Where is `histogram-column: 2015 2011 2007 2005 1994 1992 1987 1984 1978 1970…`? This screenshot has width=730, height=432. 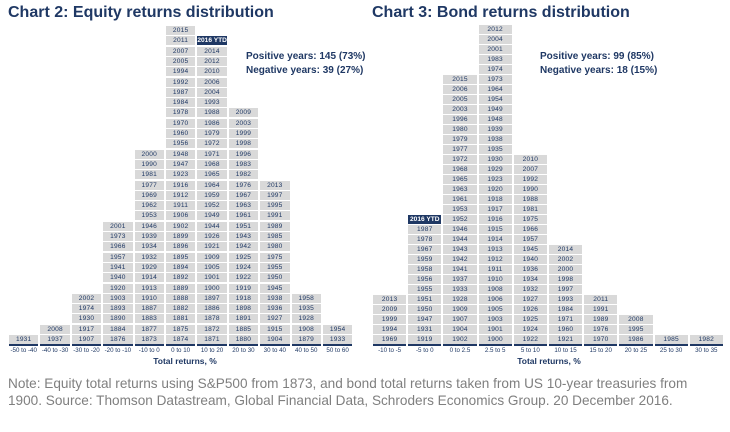
histogram-column: 2015 2011 2007 2005 1994 1992 1987 1984 1978 1970… is located at coordinates (180, 185).